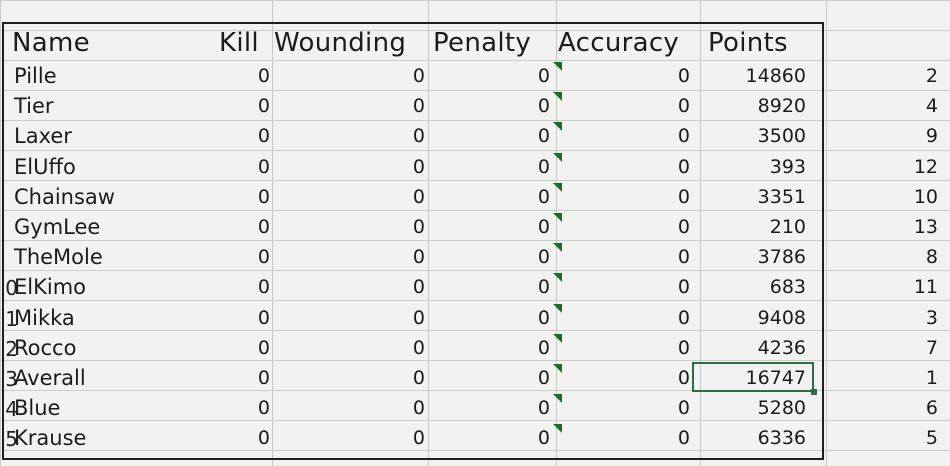 This screenshot has width=950, height=466. What do you see at coordinates (781, 317) in the screenshot?
I see `cell-points: 9408` at bounding box center [781, 317].